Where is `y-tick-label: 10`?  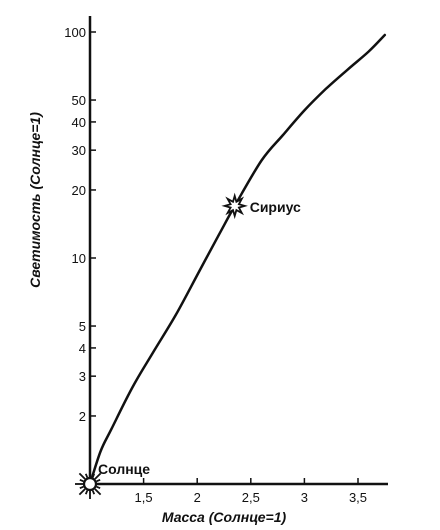 y-tick-label: 10 is located at coordinates (79, 258).